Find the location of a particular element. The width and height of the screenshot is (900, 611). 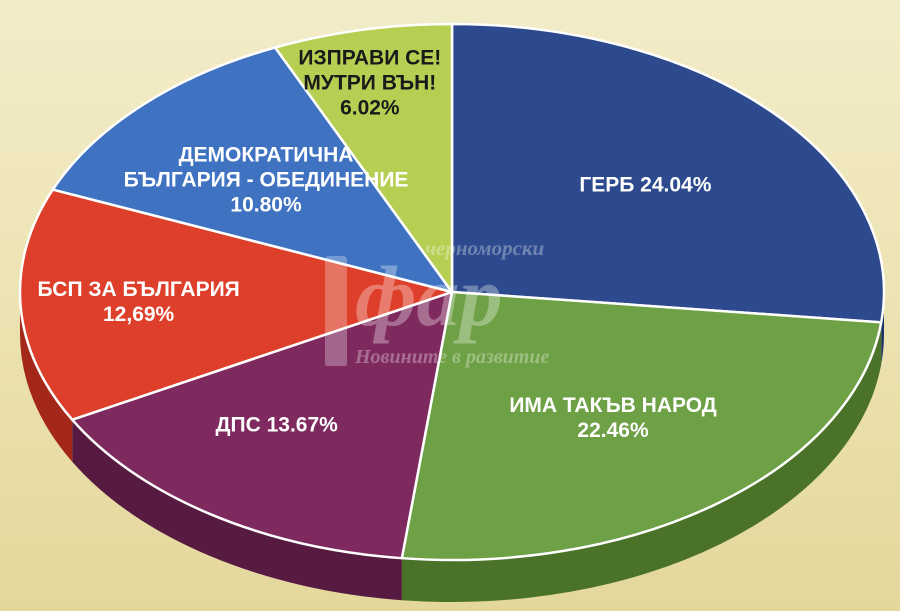

slice-label-line: МУТРИ ВЪН! is located at coordinates (370, 83).